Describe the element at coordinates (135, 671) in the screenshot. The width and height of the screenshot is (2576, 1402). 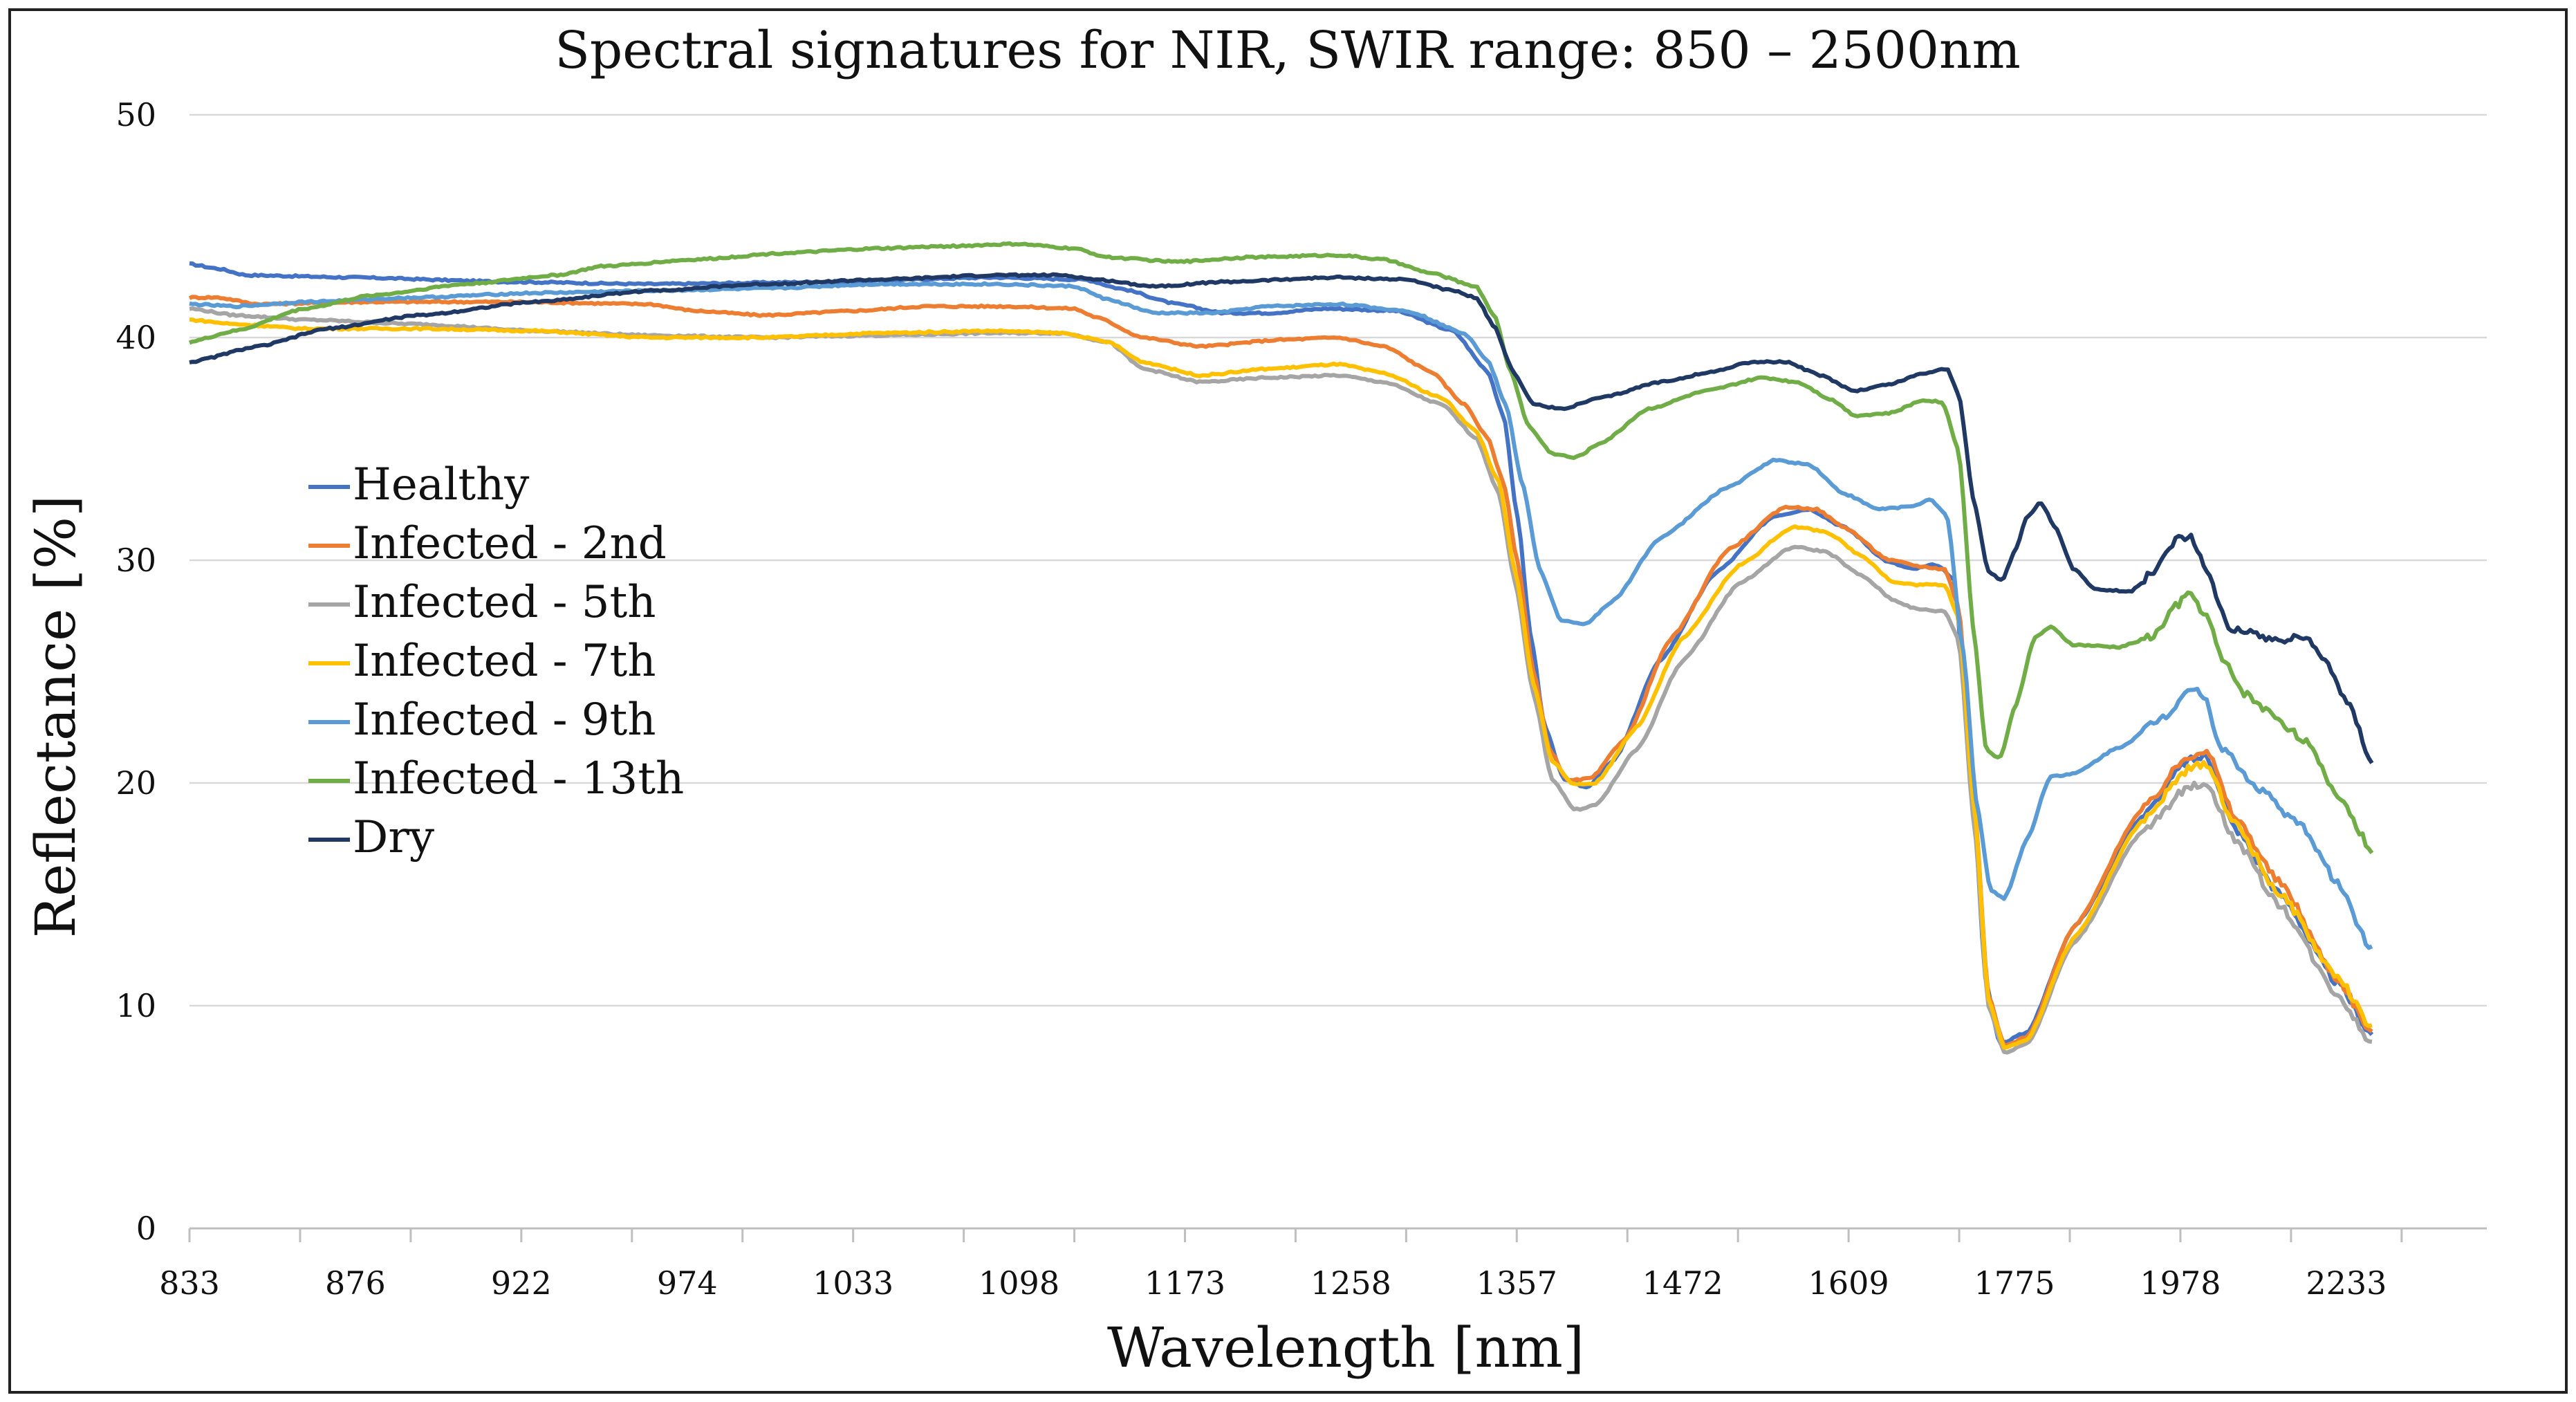
I see `y-tick-labels: 0 10 20 30 40 50` at that location.